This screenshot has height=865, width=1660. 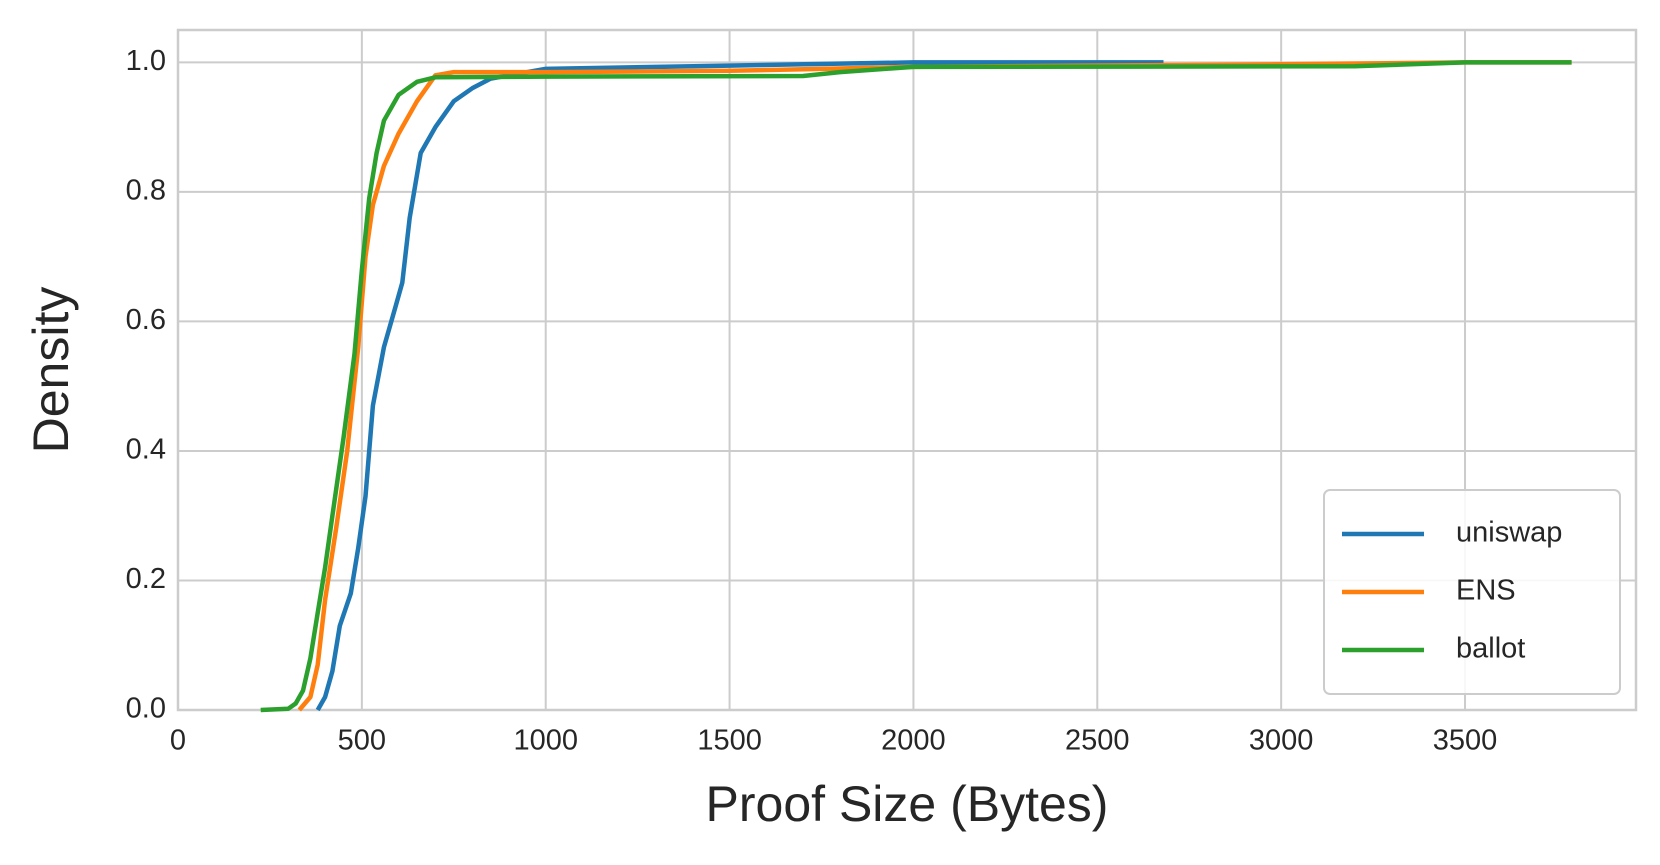 What do you see at coordinates (362, 741) in the screenshot?
I see `x-tick-label: 500` at bounding box center [362, 741].